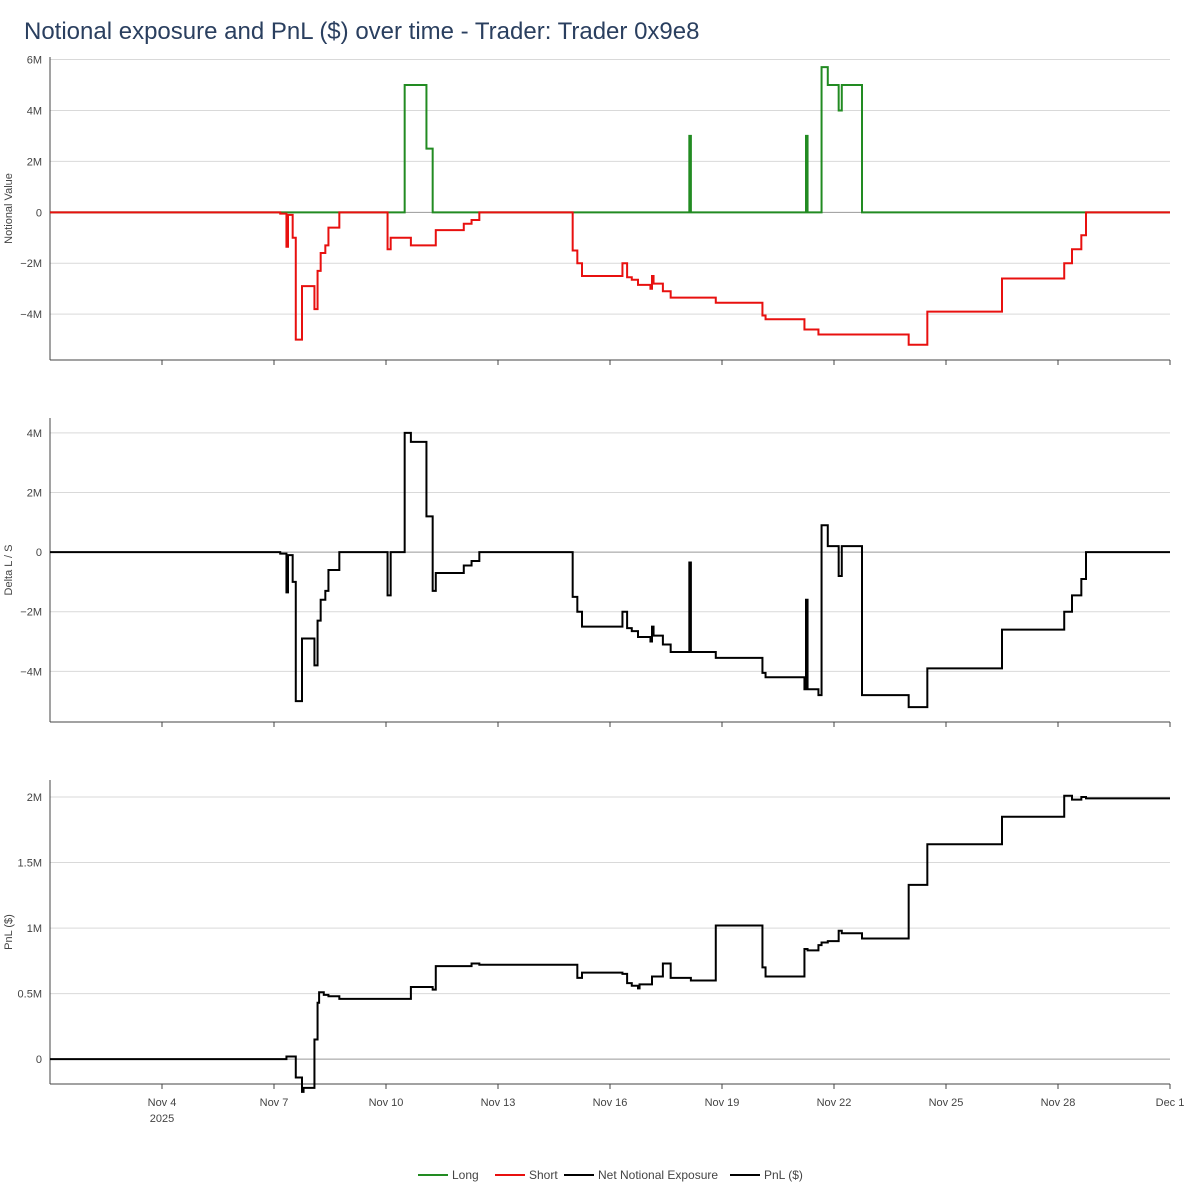  I want to click on y-tick-label: 0.5M, so click(30, 995).